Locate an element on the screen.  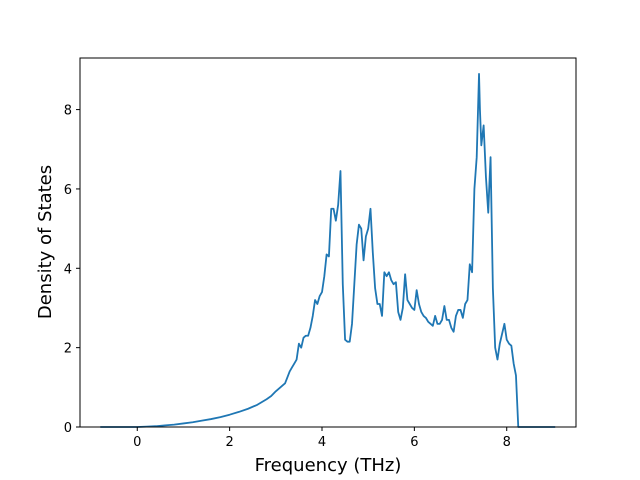
y-axis-label: Density of States is located at coordinates (45, 242).